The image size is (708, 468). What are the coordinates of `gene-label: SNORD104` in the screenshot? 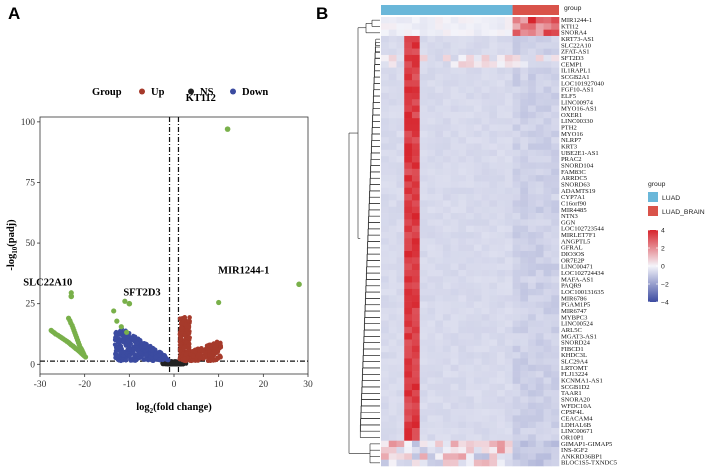 It's located at (577, 166).